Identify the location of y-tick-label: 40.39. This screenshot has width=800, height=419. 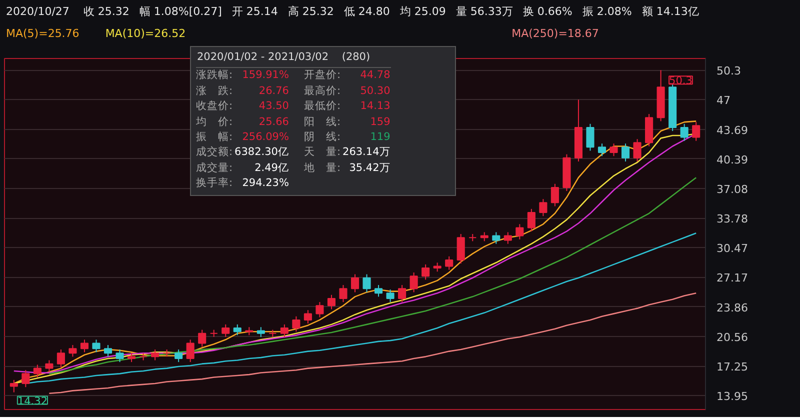
(732, 159).